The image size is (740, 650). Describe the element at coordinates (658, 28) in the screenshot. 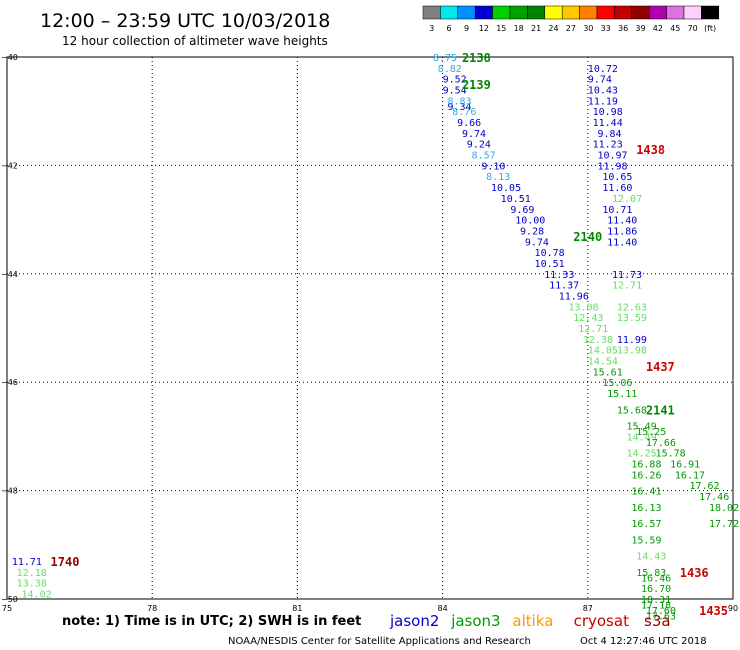

I see `scale-label: 42` at that location.